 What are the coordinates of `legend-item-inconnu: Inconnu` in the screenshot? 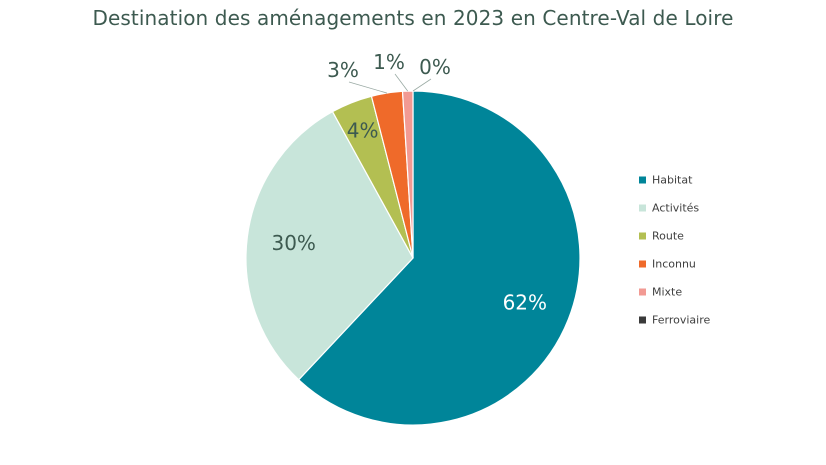 It's located at (667, 264).